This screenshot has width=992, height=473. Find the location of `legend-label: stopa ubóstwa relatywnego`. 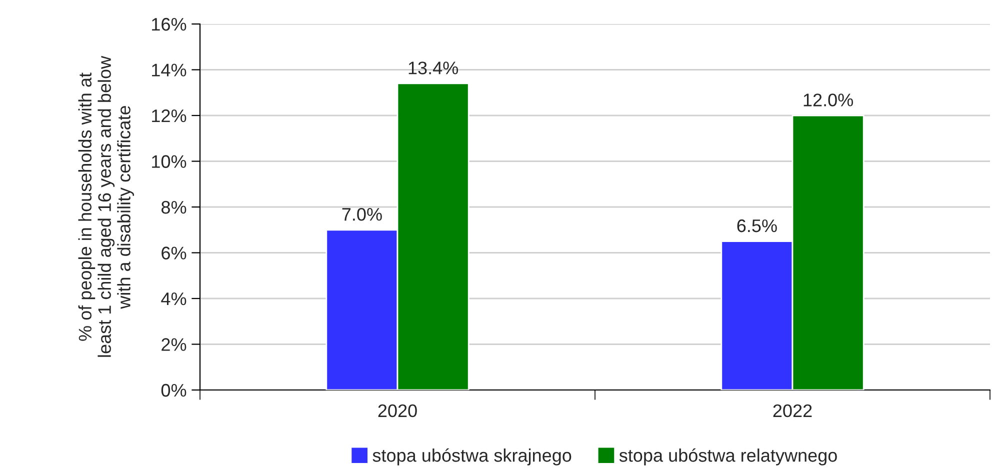

legend-label: stopa ubóstwa relatywnego is located at coordinates (728, 457).